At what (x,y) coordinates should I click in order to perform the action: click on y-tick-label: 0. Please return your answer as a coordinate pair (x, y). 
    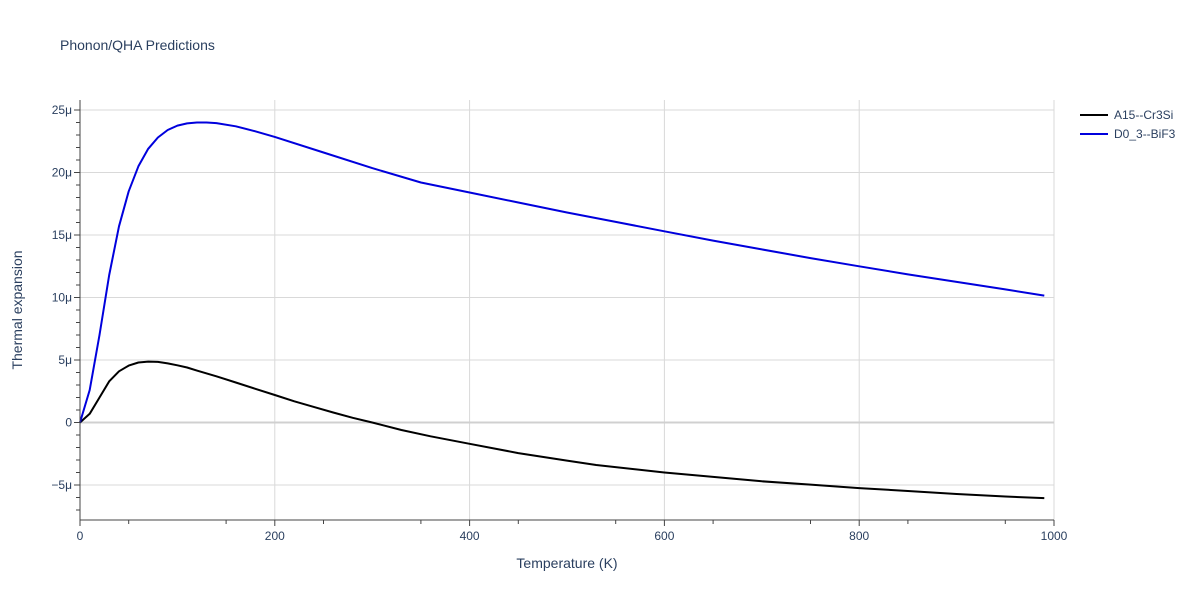
    Looking at the image, I should click on (68, 423).